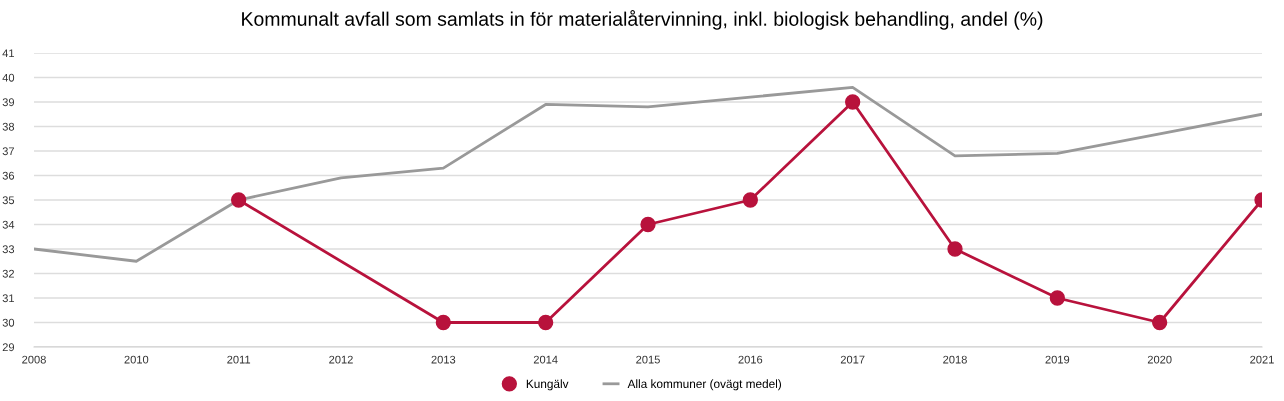 The image size is (1284, 401). What do you see at coordinates (8, 200) in the screenshot?
I see `y-tick-label: 35` at bounding box center [8, 200].